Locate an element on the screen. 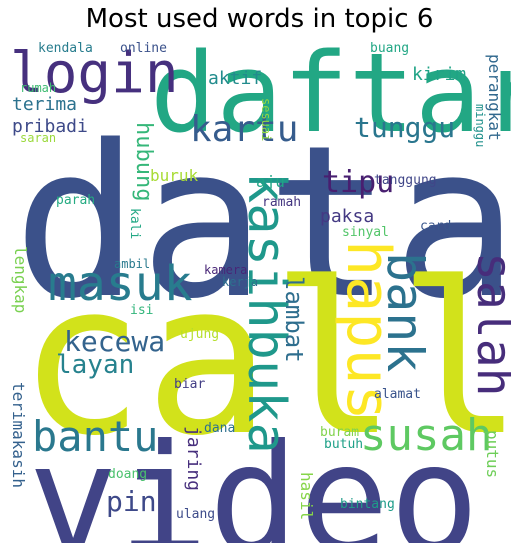  word-hapus: hapus is located at coordinates (368, 330).